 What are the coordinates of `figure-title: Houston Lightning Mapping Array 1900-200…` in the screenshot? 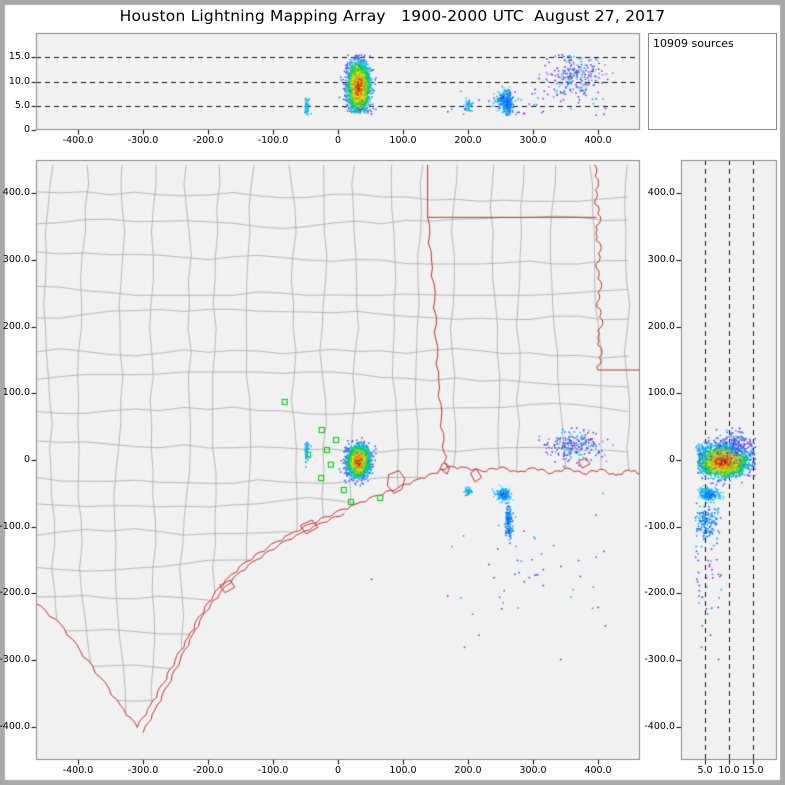 It's located at (392, 16).